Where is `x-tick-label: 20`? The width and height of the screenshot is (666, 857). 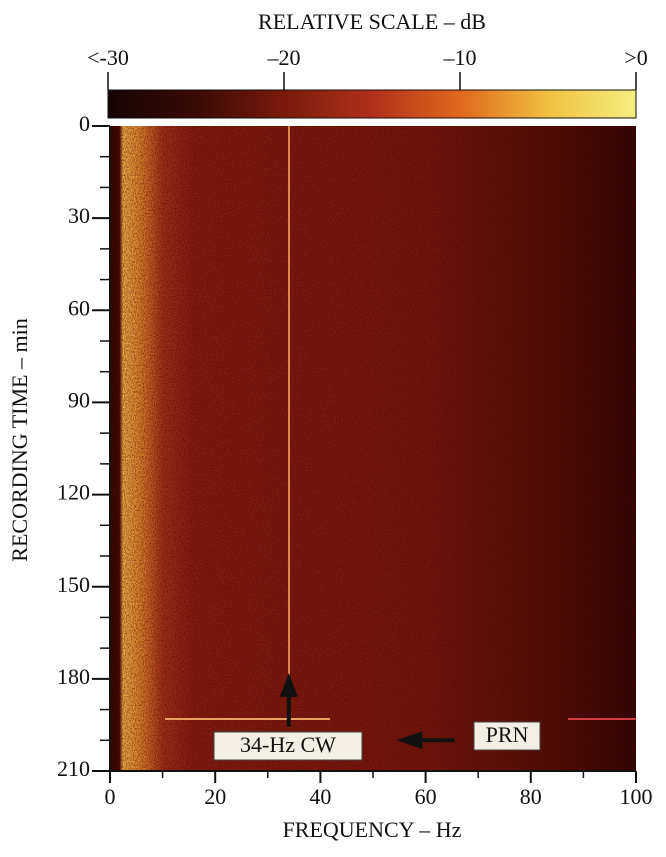
x-tick-label: 20 is located at coordinates (215, 796).